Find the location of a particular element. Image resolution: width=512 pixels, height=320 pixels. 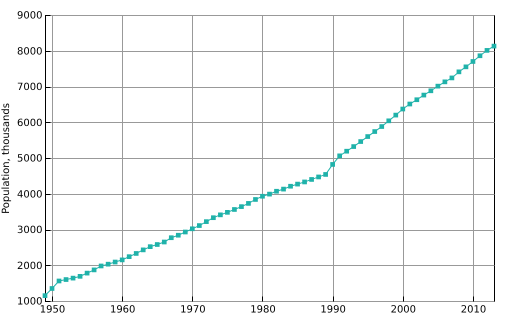

x-tick-label: 1950 is located at coordinates (53, 310).